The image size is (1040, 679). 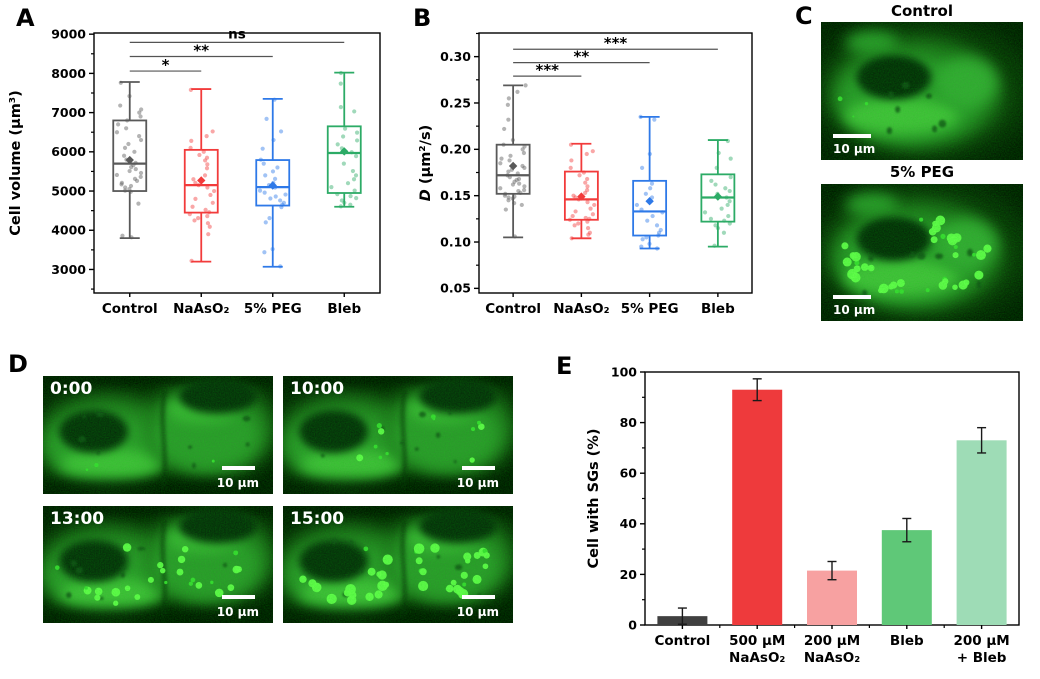 I want to click on timestamp-label: 10:00, so click(x=317, y=389).